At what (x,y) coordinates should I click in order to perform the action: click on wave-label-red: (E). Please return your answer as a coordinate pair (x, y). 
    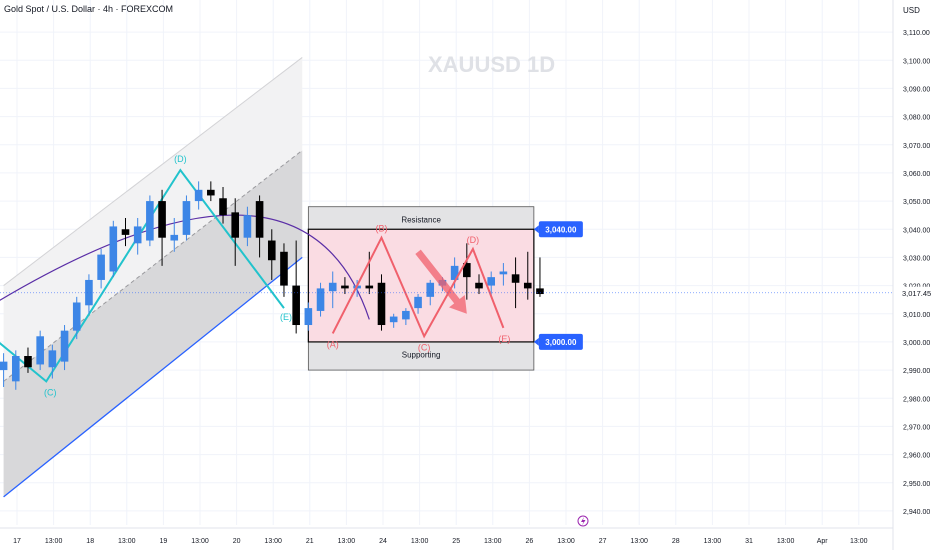
    Looking at the image, I should click on (504, 339).